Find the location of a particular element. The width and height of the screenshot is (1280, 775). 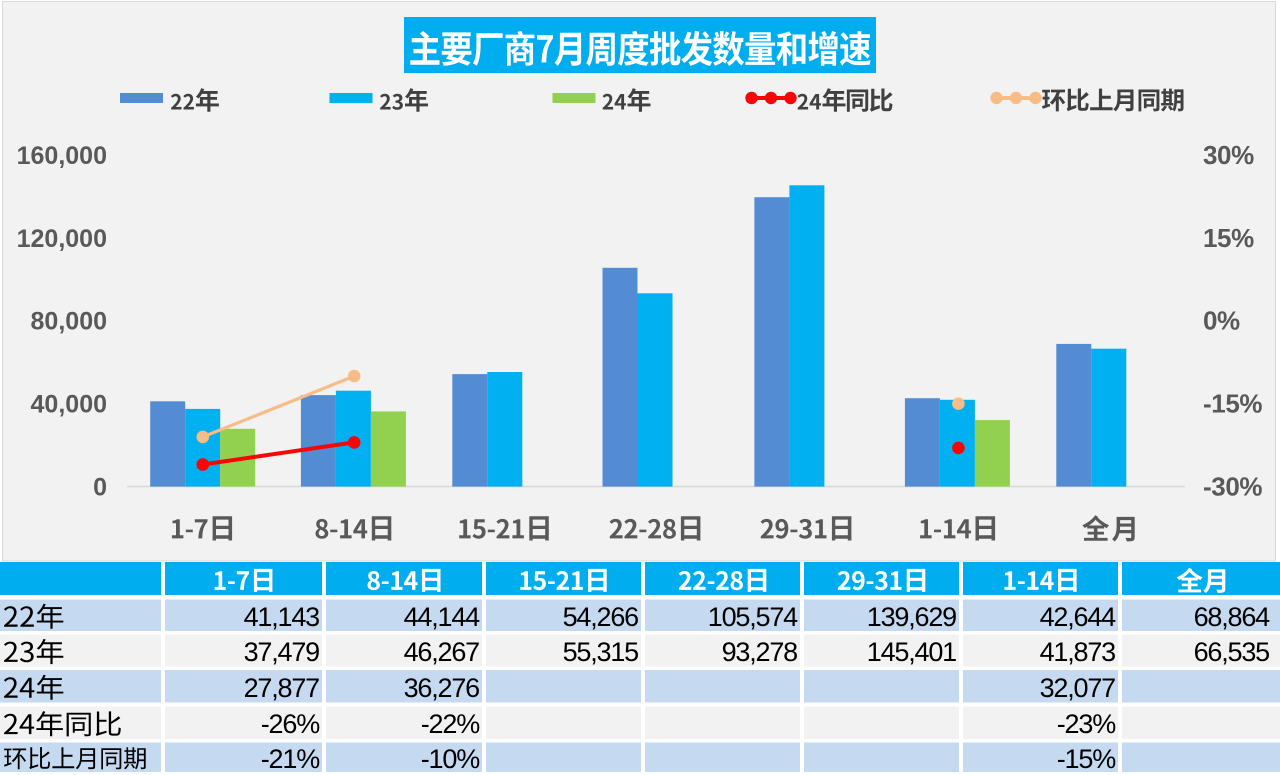

svg-text: 32,077 is located at coordinates (1078, 688).